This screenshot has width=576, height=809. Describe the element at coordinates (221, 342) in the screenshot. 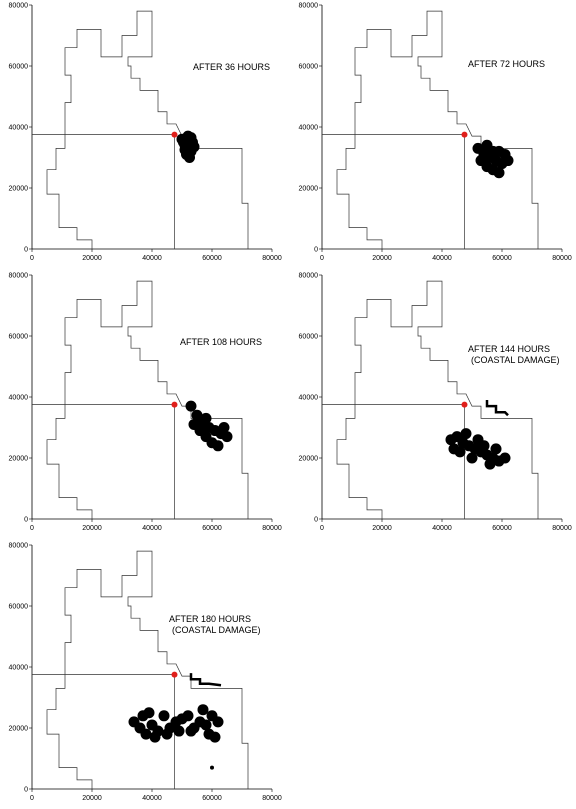

I see `annotation: AFTER 108 HOURS` at that location.